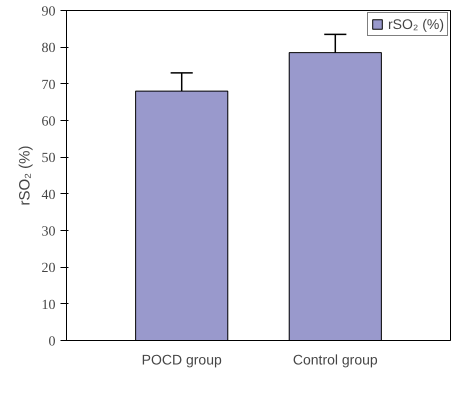 The width and height of the screenshot is (457, 414). Describe the element at coordinates (49, 195) in the screenshot. I see `y-tick-label: 40` at that location.